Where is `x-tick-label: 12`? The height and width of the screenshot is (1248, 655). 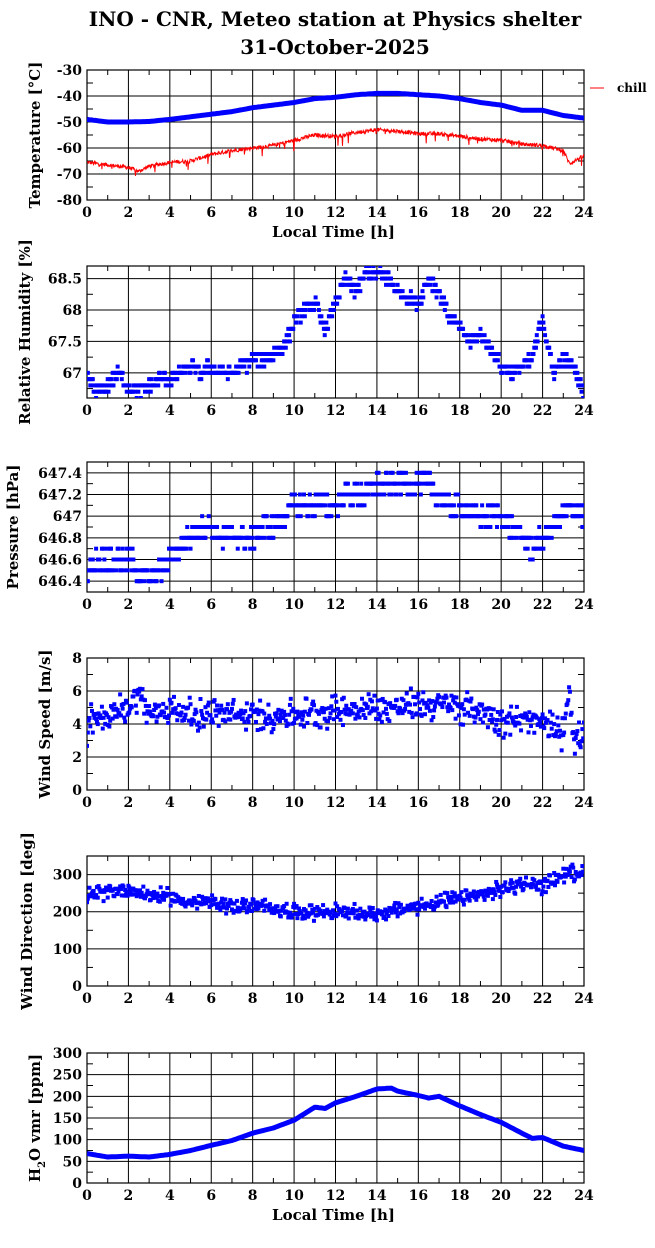
x-tick-label: 12 is located at coordinates (335, 999).